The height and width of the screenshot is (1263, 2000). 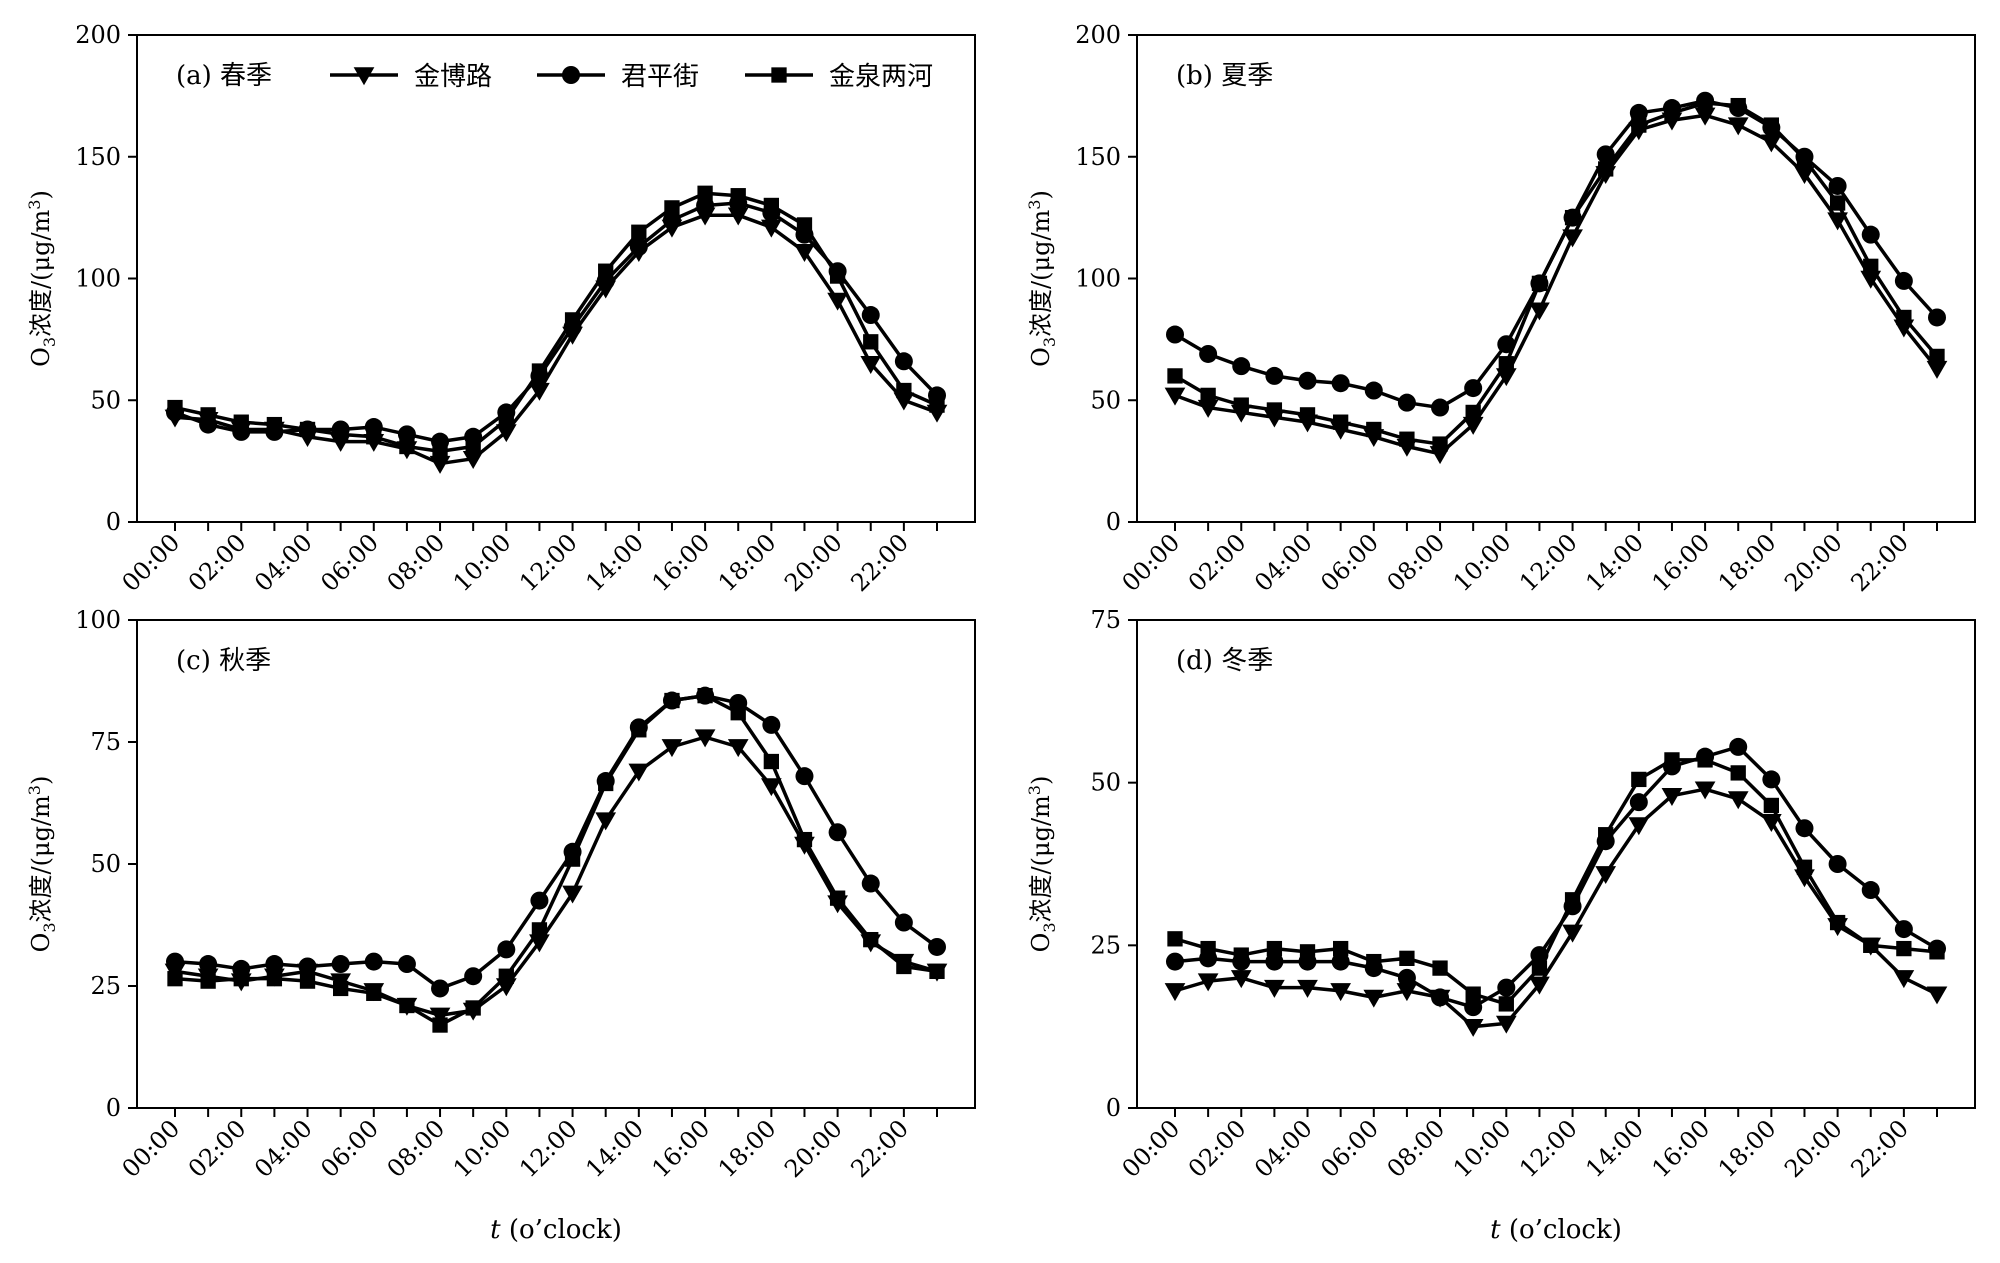 What do you see at coordinates (1614, 1148) in the screenshot?
I see `x-tick-label: 14:00` at bounding box center [1614, 1148].